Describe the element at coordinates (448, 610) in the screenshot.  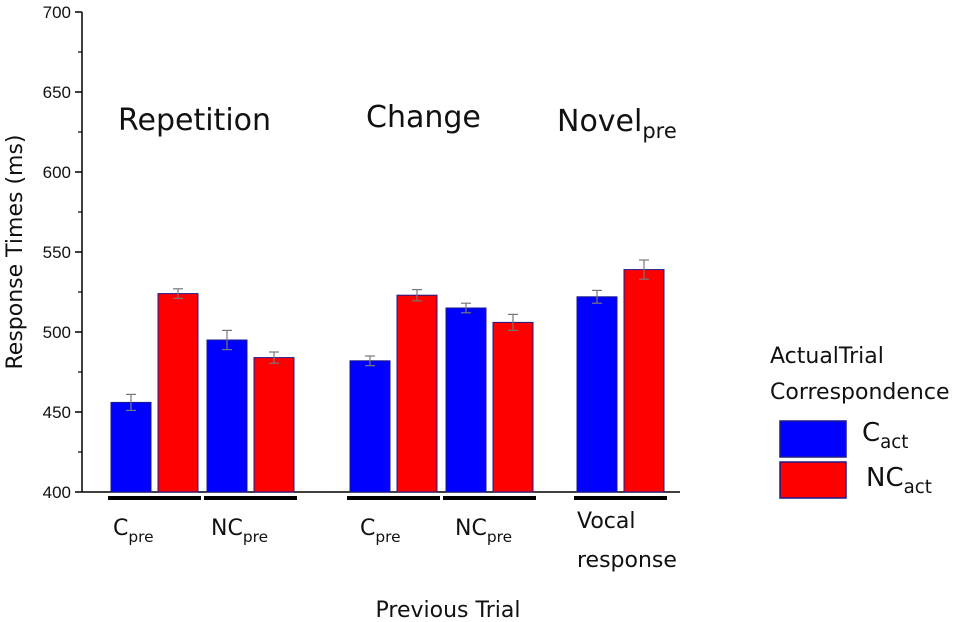
I see `x-axis-title: Previous Trial` at that location.